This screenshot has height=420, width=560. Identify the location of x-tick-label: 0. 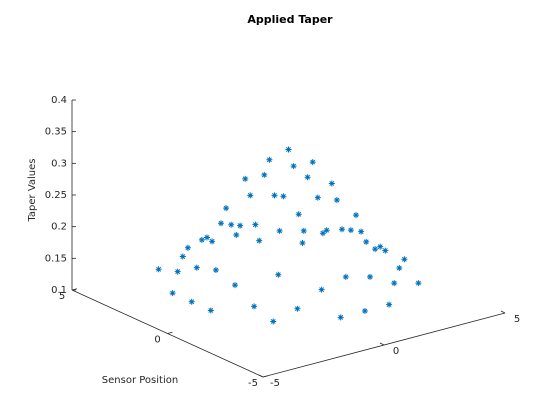
(396, 351).